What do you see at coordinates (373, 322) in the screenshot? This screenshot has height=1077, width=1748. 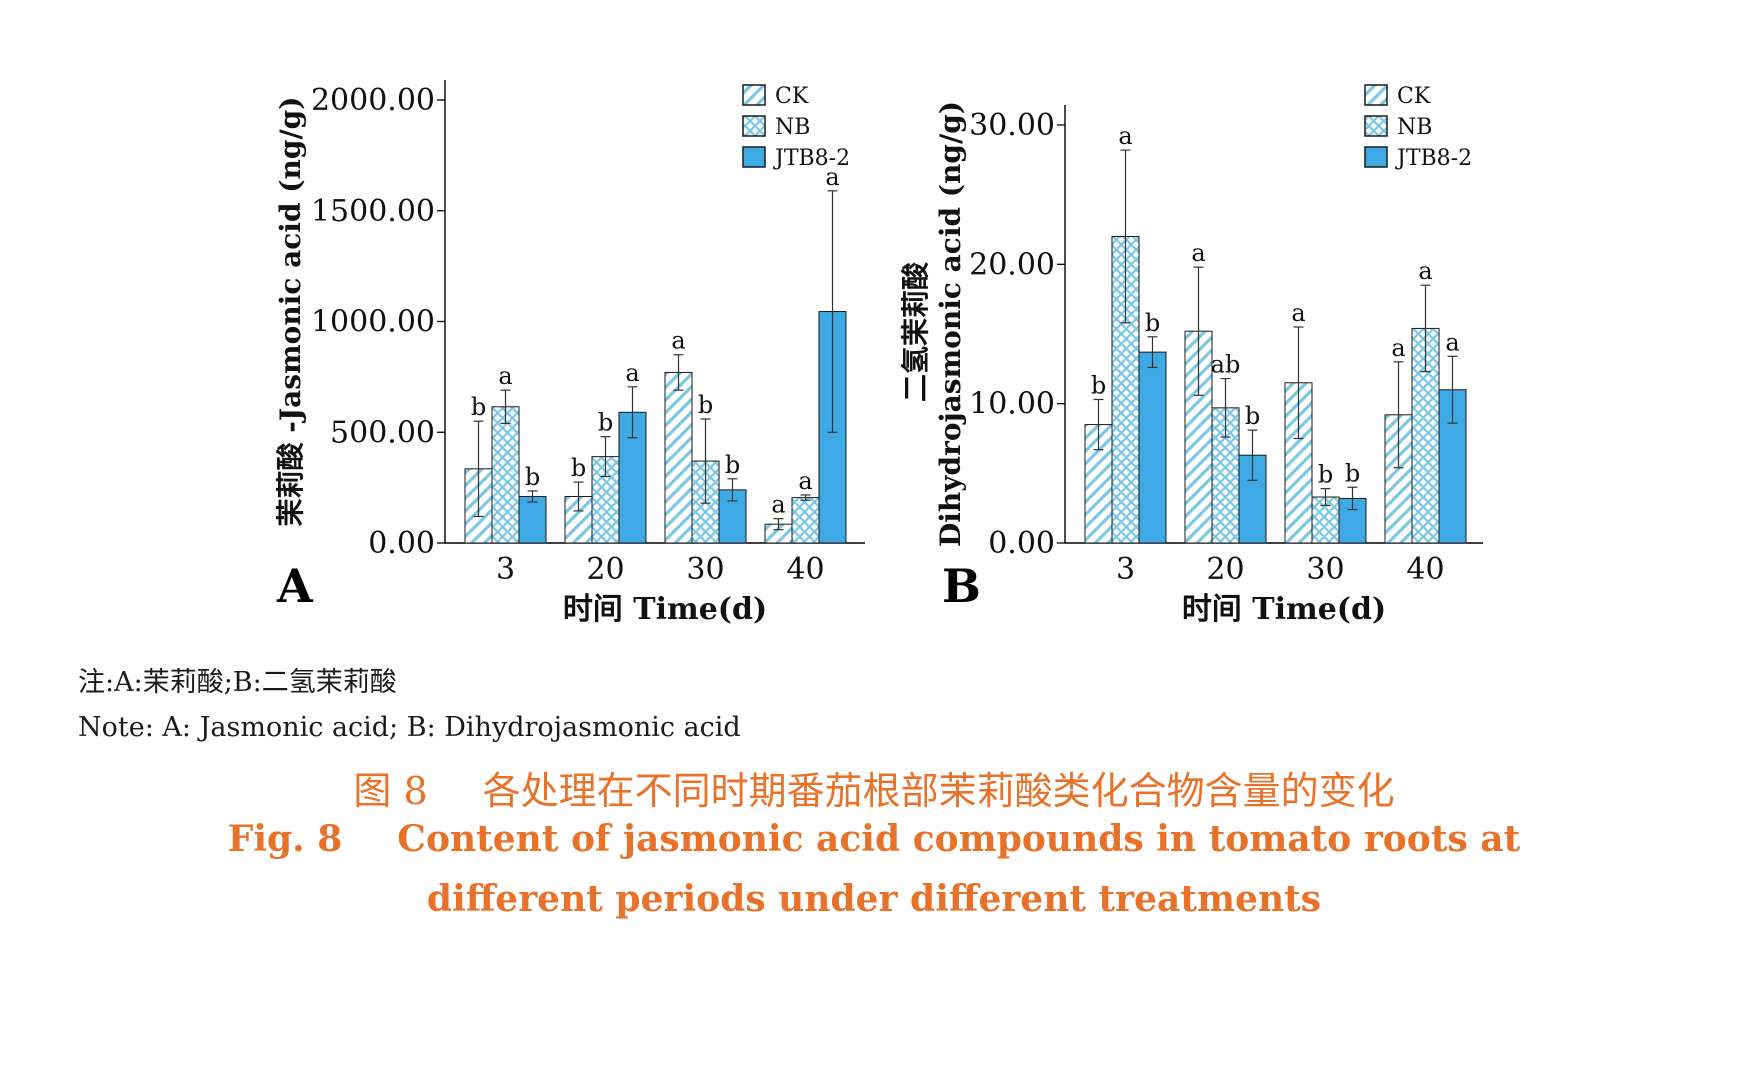 I see `y-tick-label: 1000.00` at bounding box center [373, 322].